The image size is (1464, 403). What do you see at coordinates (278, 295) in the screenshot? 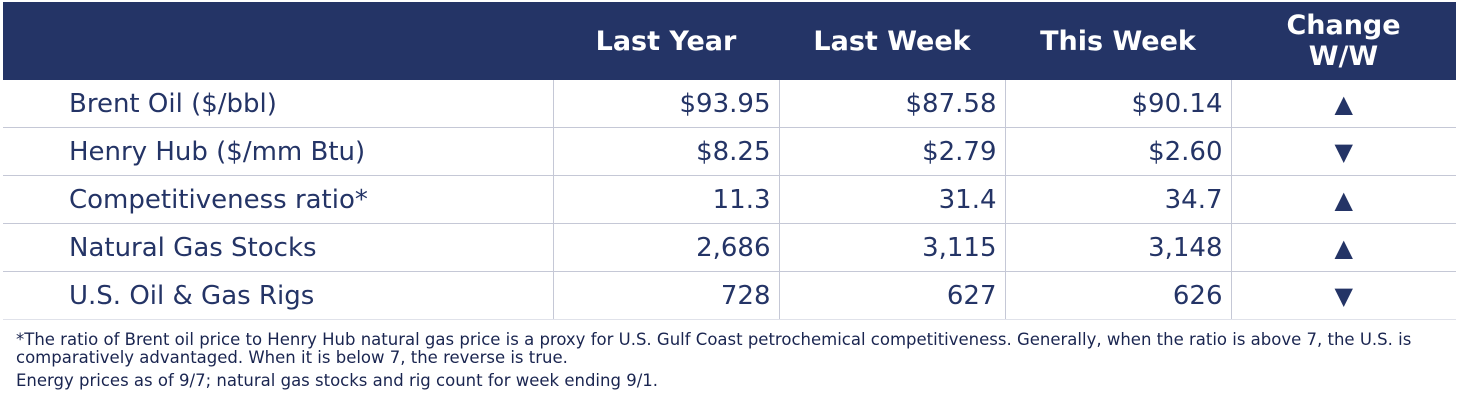
I see `row-label: U.S. Oil & Gas Rigs` at bounding box center [278, 295].